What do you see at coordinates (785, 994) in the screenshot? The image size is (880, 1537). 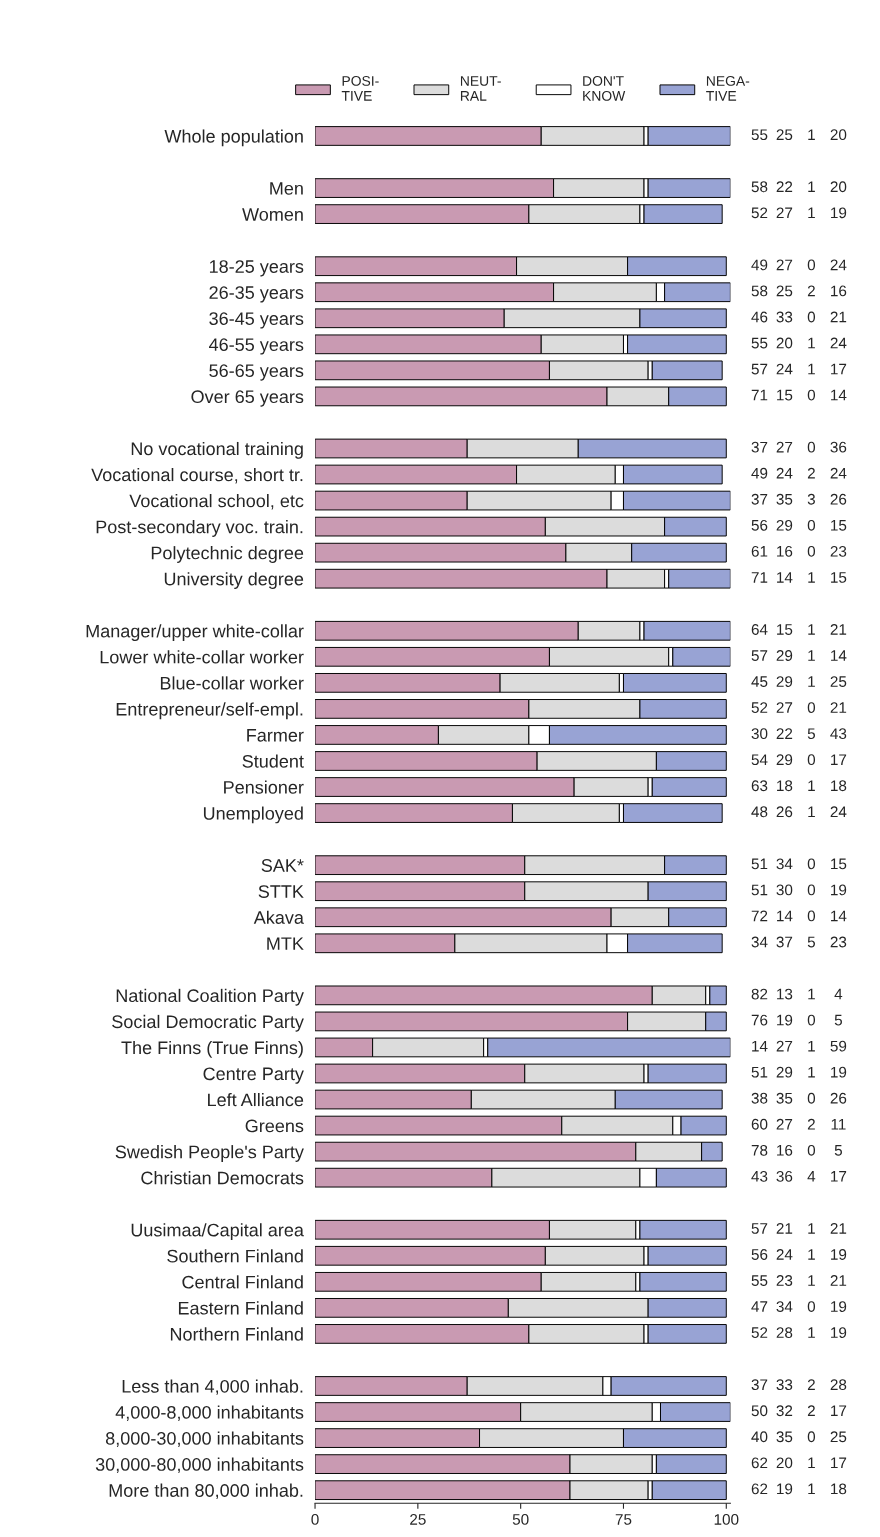 I see `data-label: 13` at bounding box center [785, 994].